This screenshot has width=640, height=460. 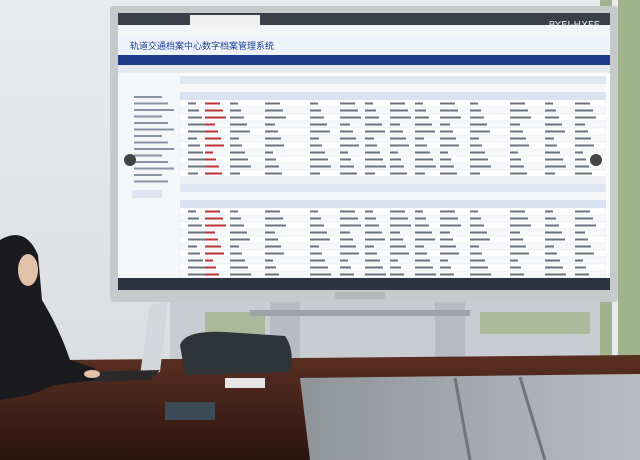 What do you see at coordinates (120, 376) in the screenshot?
I see `laptop-base` at bounding box center [120, 376].